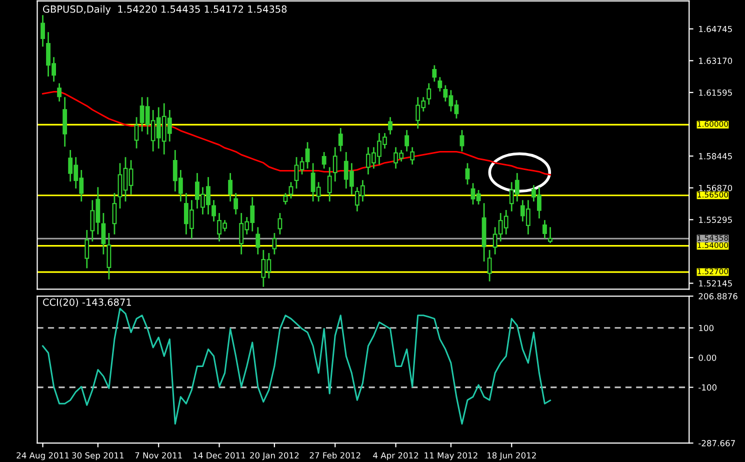  What do you see at coordinates (165, 10) in the screenshot?
I see `chart-title: GBPUSD,Daily 1.54220 1.54435 1.54172 1.54358` at bounding box center [165, 10].